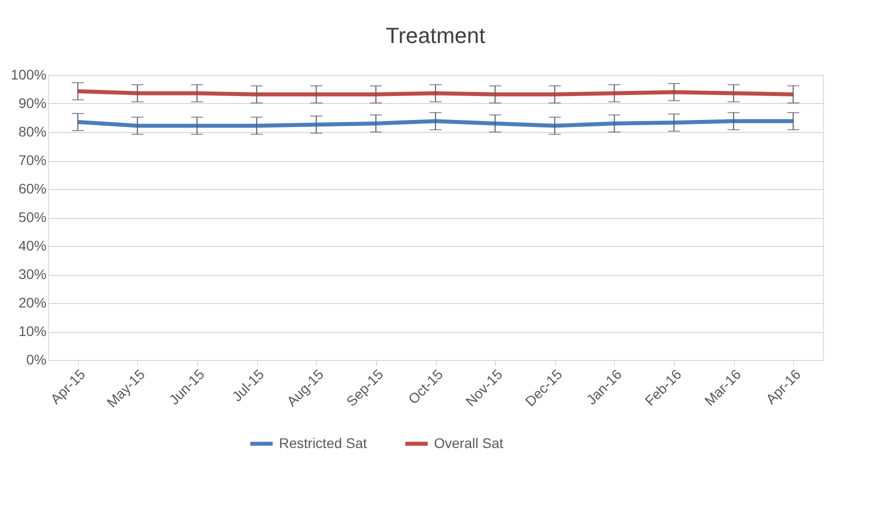 This screenshot has height=519, width=883. I want to click on y-tick-label: 40%, so click(32, 246).